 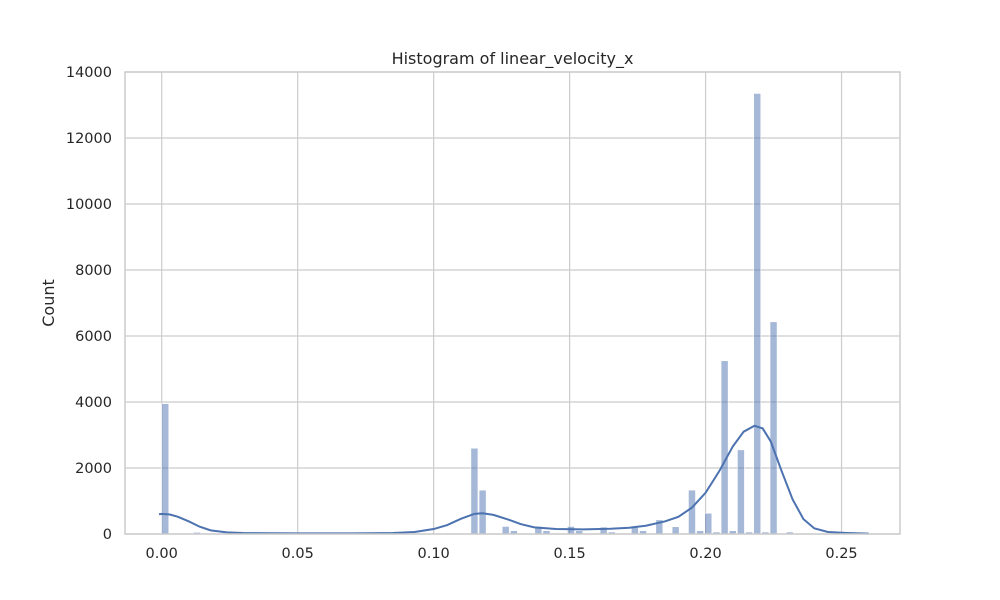 What do you see at coordinates (705, 554) in the screenshot?
I see `x-tick-label: 0.20` at bounding box center [705, 554].